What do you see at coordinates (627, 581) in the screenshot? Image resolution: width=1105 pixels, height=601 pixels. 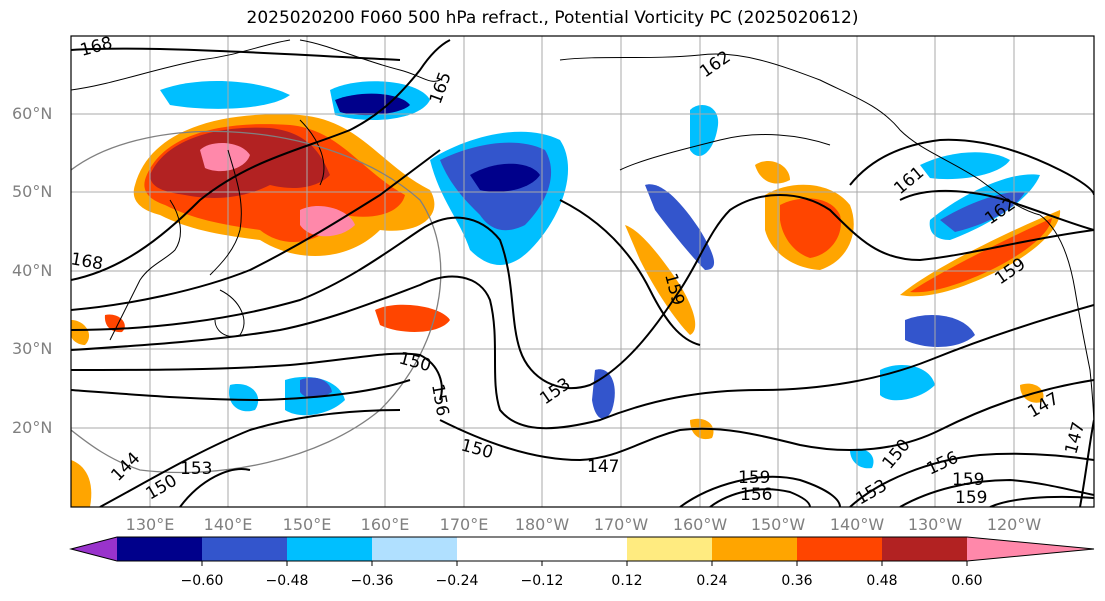 I see `colorbar-tick-label: 0.12` at bounding box center [627, 581].